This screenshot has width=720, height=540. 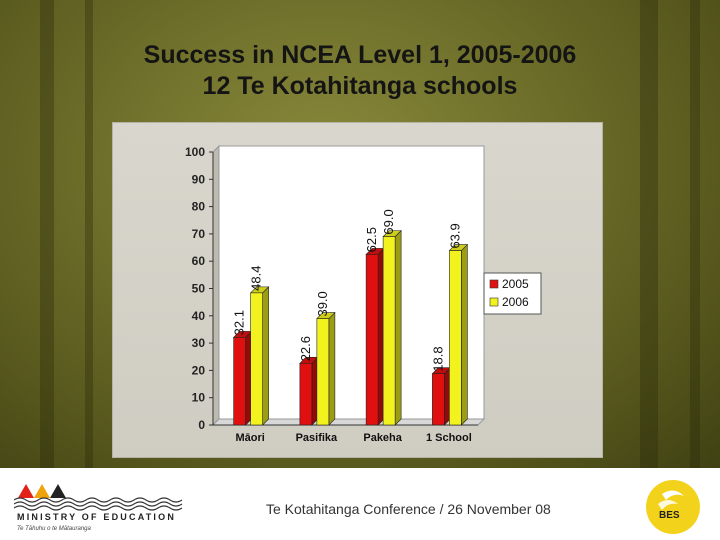 I want to click on y-tick-label: 40, so click(x=199, y=316).